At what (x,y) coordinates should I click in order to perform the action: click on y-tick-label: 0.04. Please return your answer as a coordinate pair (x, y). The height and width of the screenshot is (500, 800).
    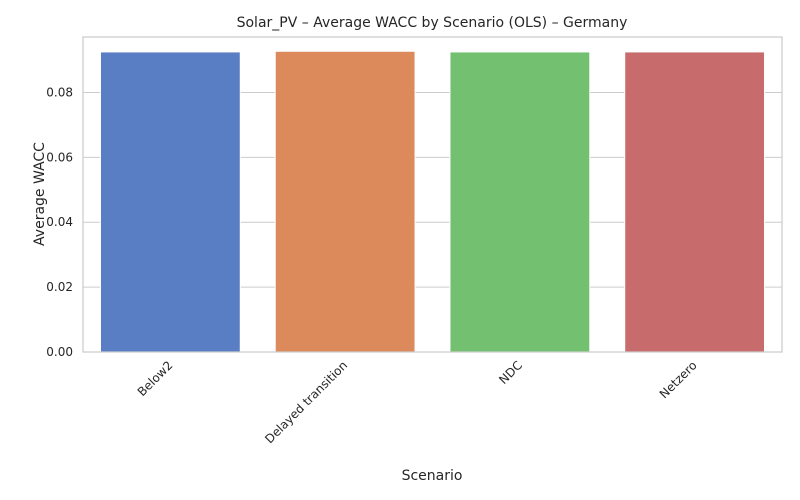
    Looking at the image, I should click on (59, 222).